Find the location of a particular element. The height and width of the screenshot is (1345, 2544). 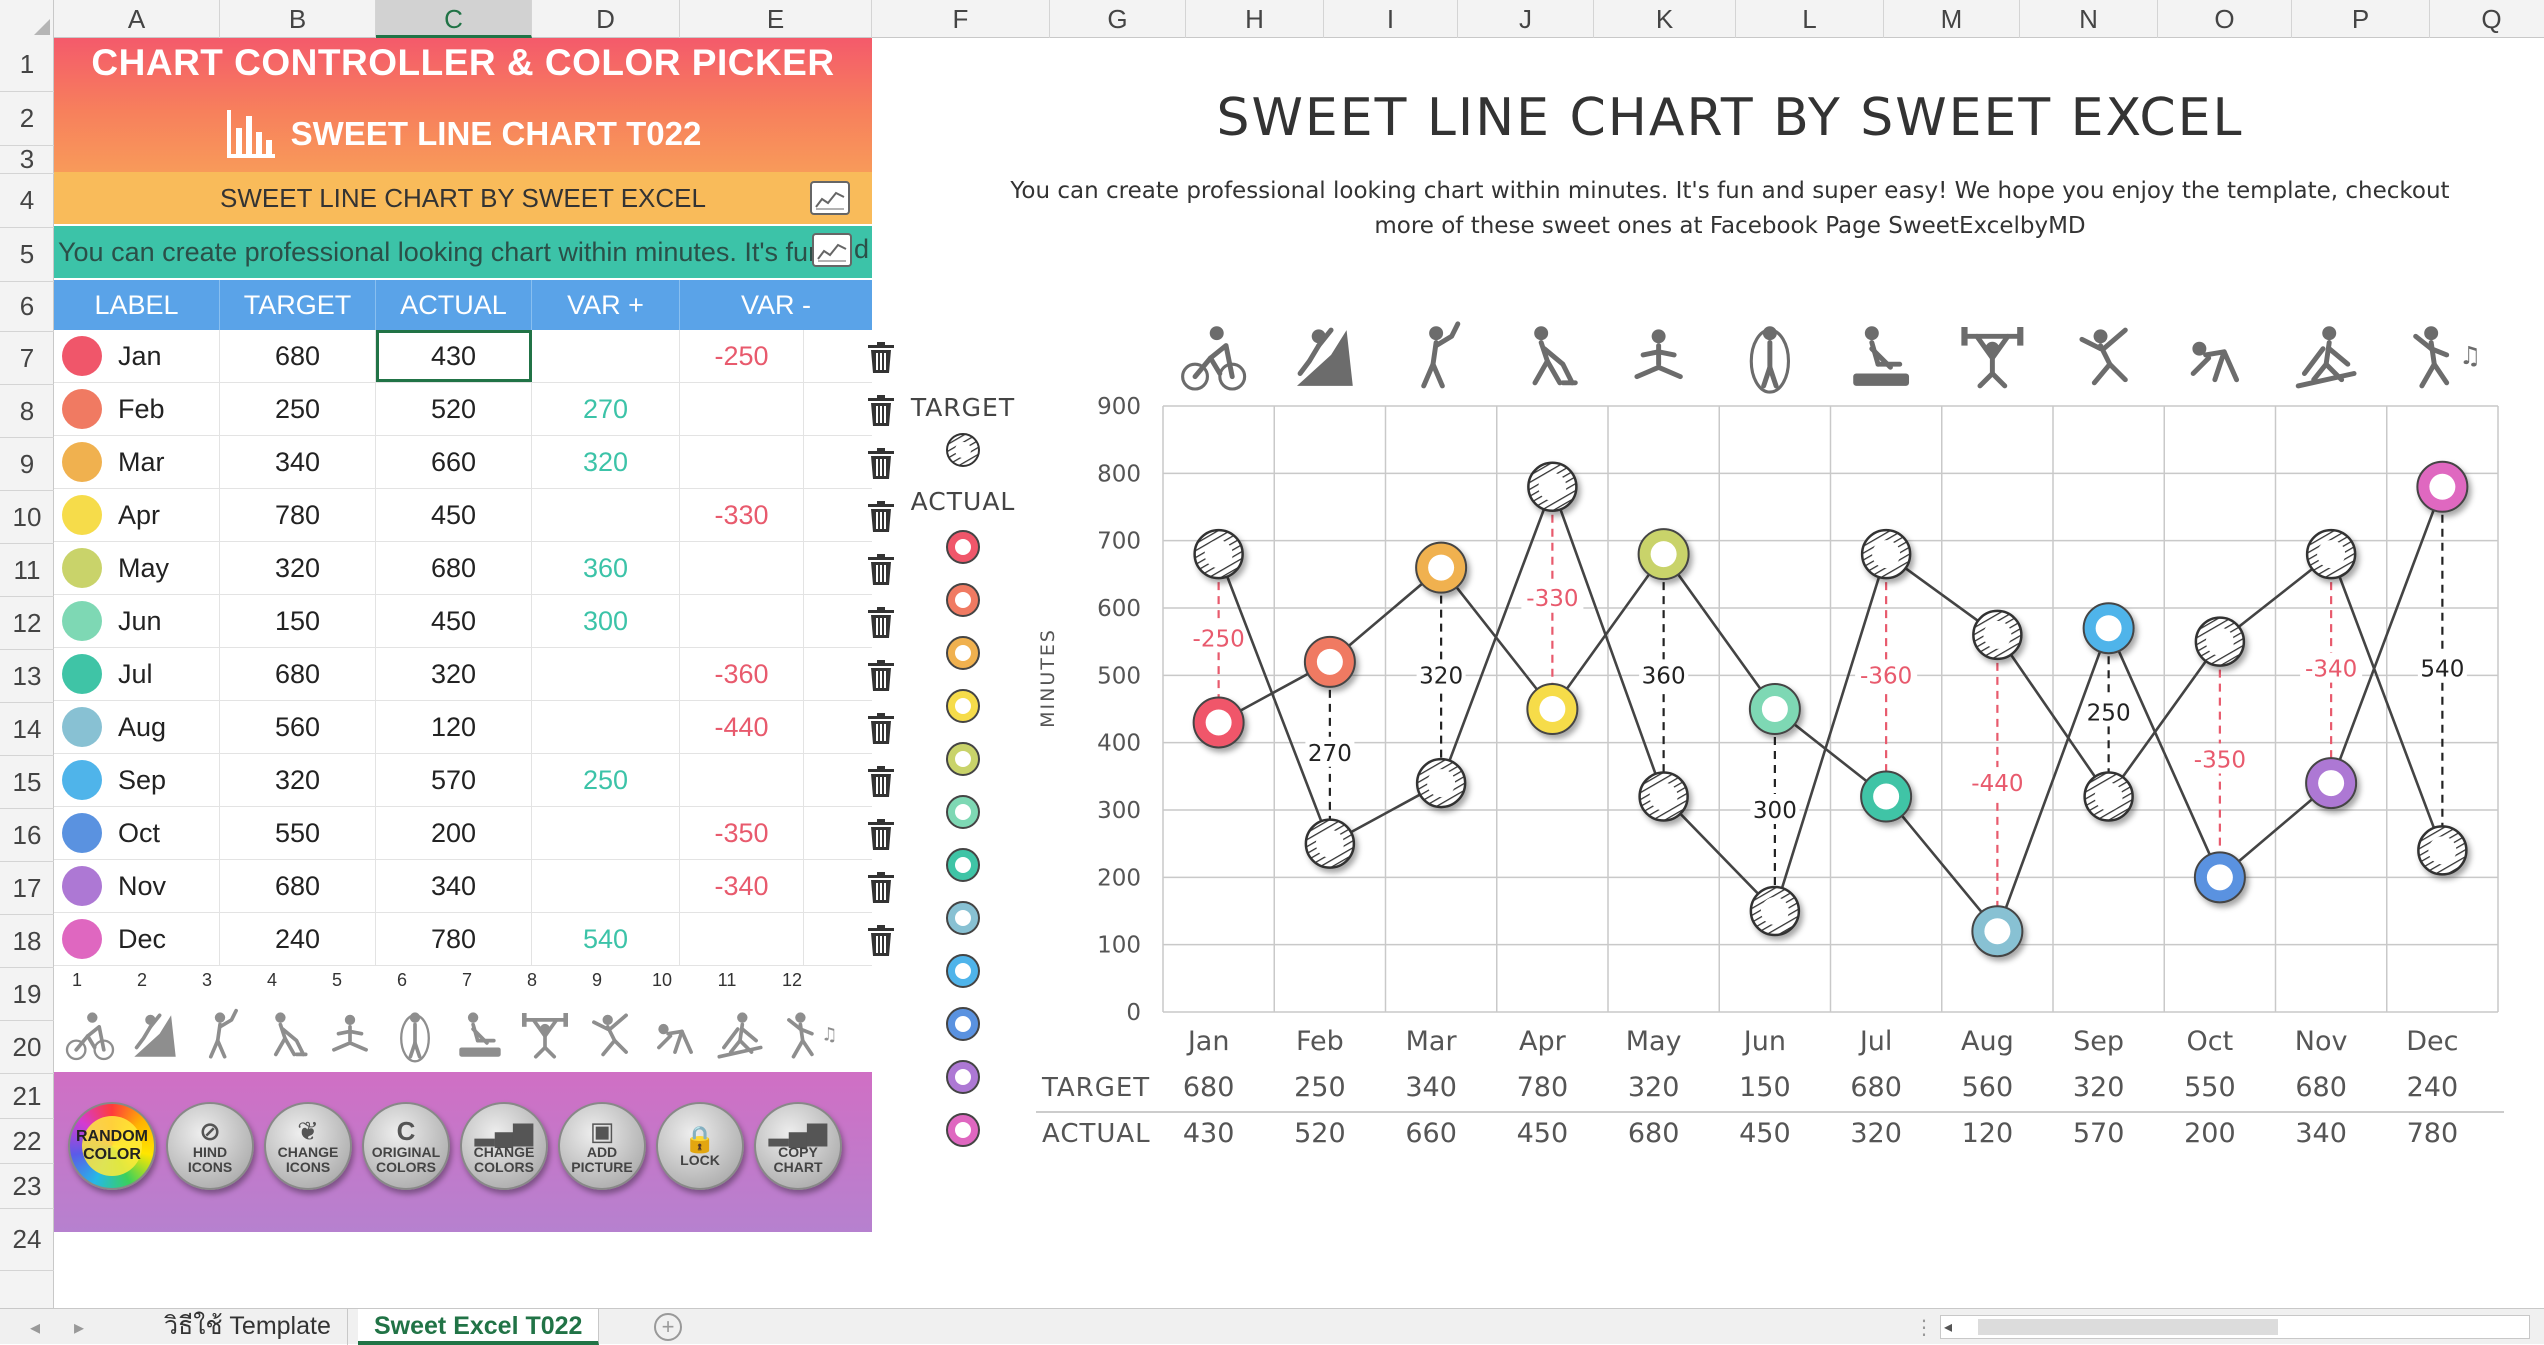

row-header-1: 1 is located at coordinates (27, 65).